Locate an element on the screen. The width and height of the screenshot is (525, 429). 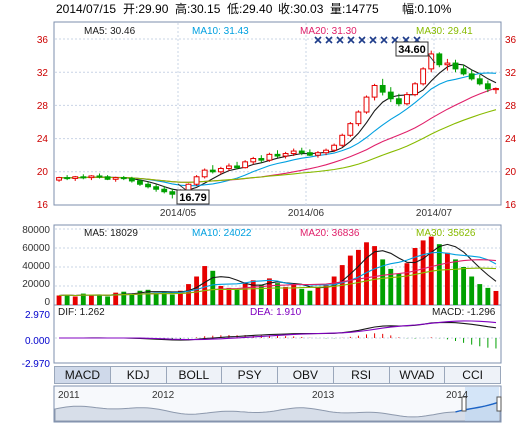
price-ytick-left-16: 16 is located at coordinates (43, 205).